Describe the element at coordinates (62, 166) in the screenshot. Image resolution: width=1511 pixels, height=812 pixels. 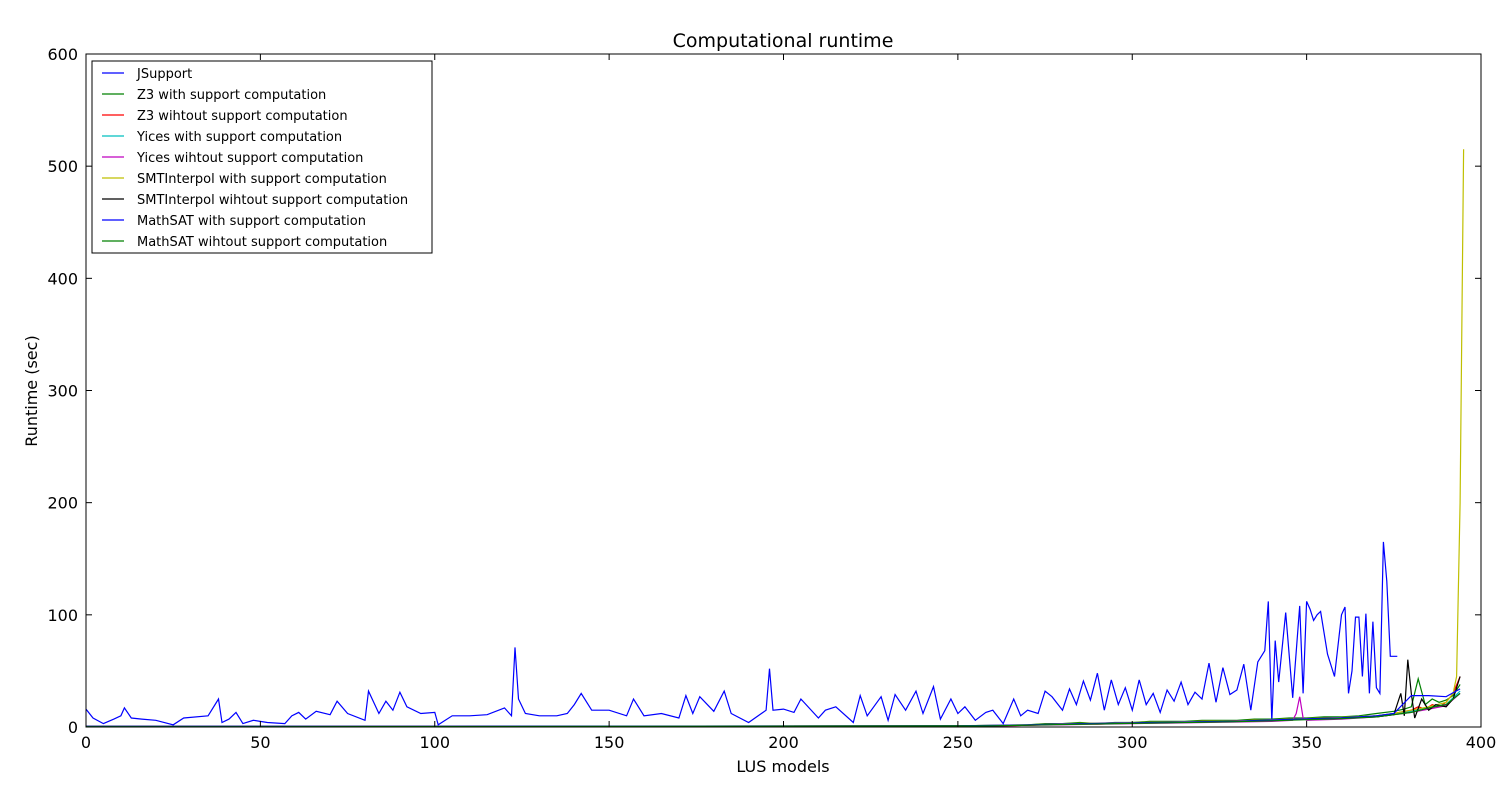
I see `y-tick-label: 500` at that location.